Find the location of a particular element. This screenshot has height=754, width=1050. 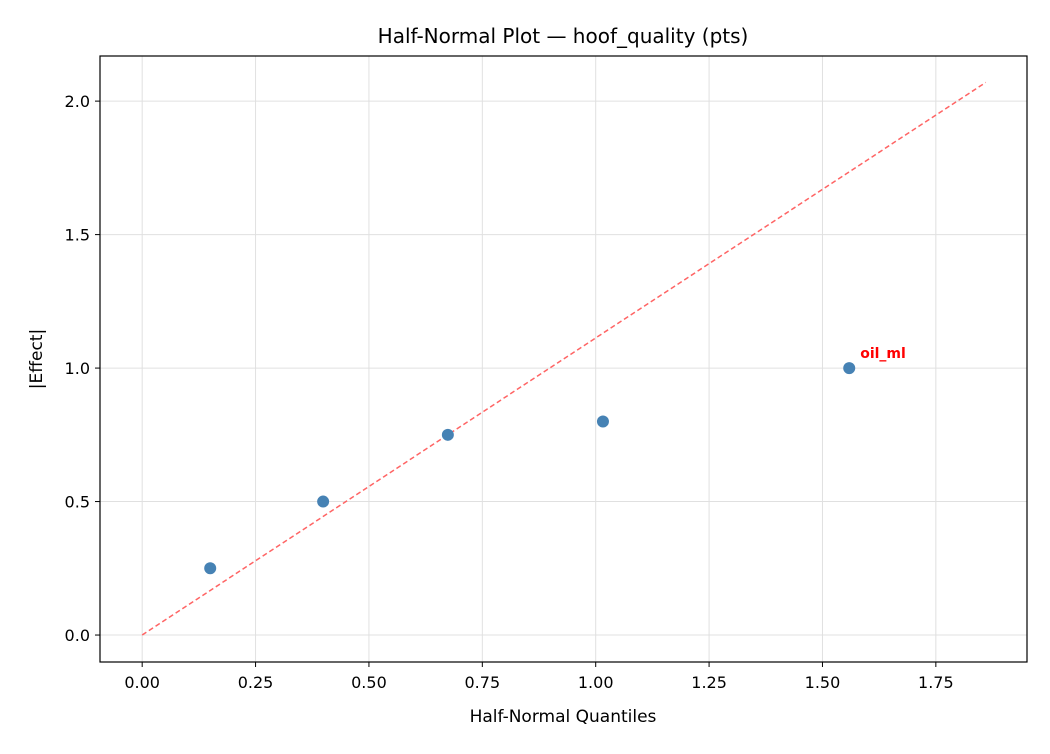

x-axis-ticks: 0.00 0.25 0.50 0.75 1.00 1.25 1.50 1.75 is located at coordinates (539, 677).